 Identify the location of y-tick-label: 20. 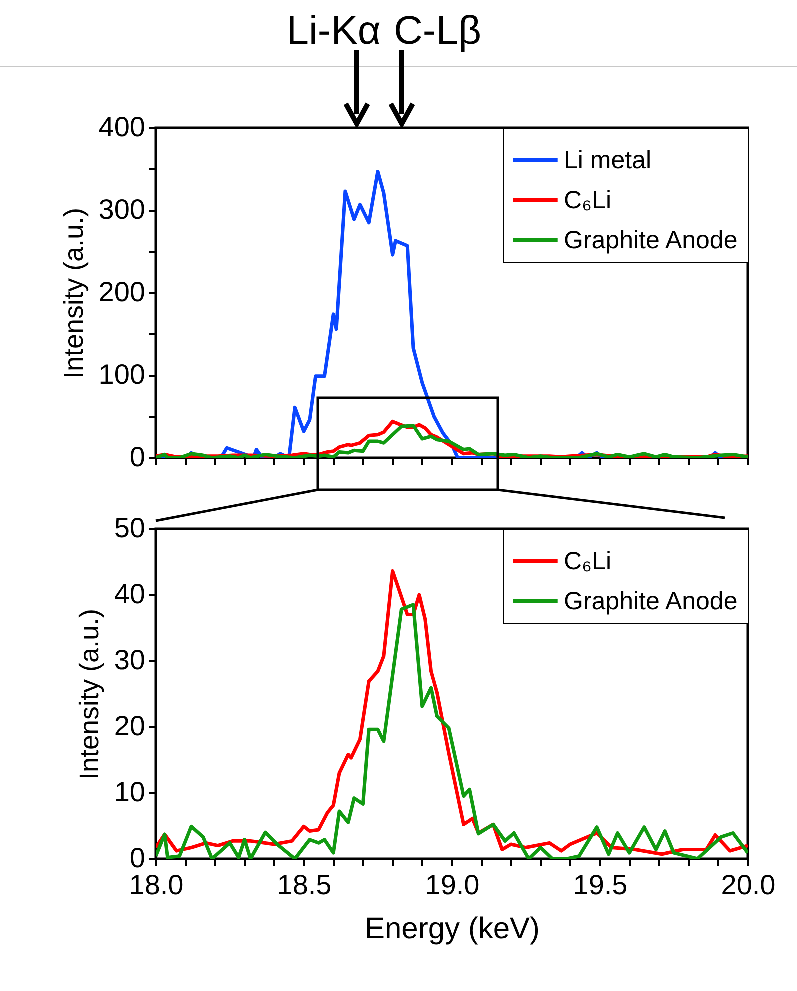
(130, 726).